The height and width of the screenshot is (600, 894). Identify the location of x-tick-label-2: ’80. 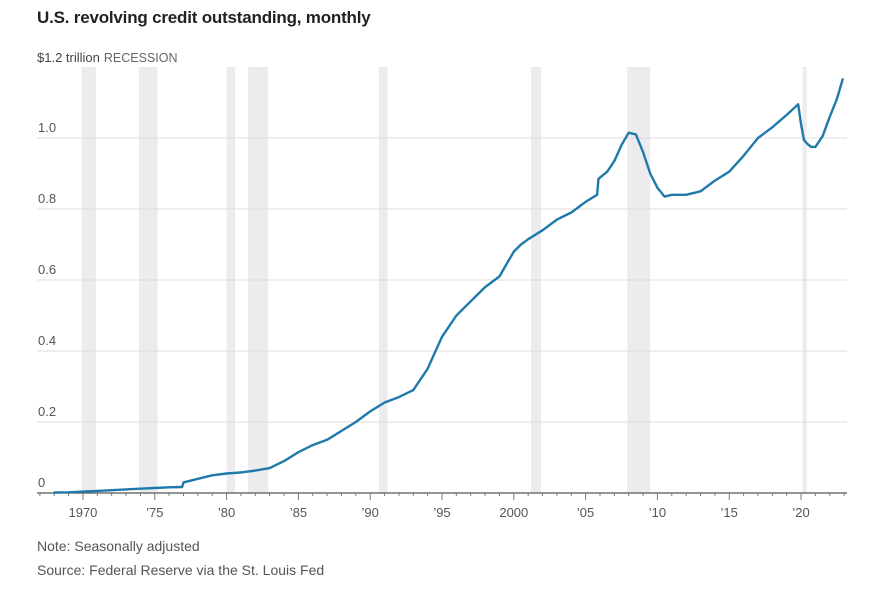
(226, 512).